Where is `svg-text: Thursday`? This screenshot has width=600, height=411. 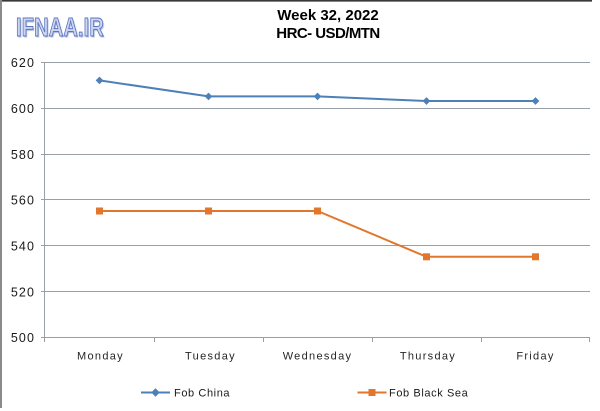 svg-text: Thursday is located at coordinates (428, 357).